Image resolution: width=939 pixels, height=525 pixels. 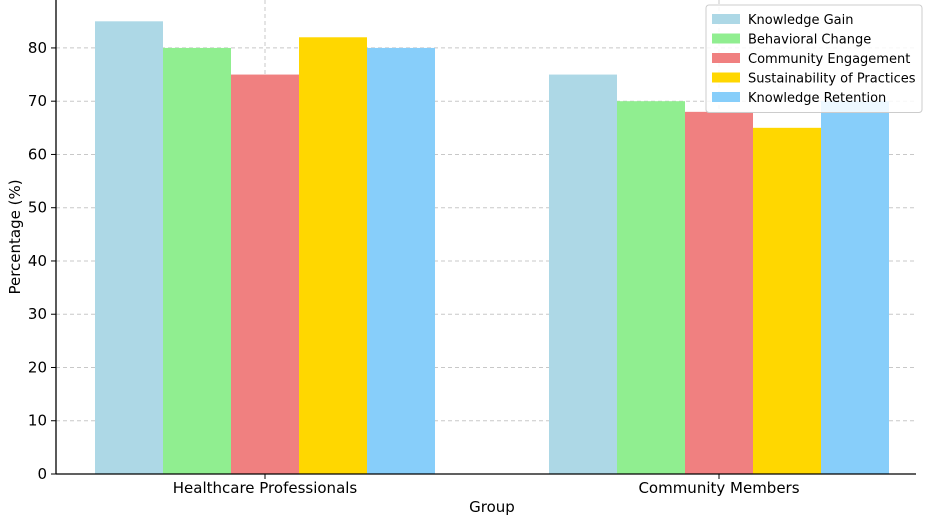 What do you see at coordinates (265, 488) in the screenshot?
I see `x-tick-label: Healthcare Professionals` at bounding box center [265, 488].